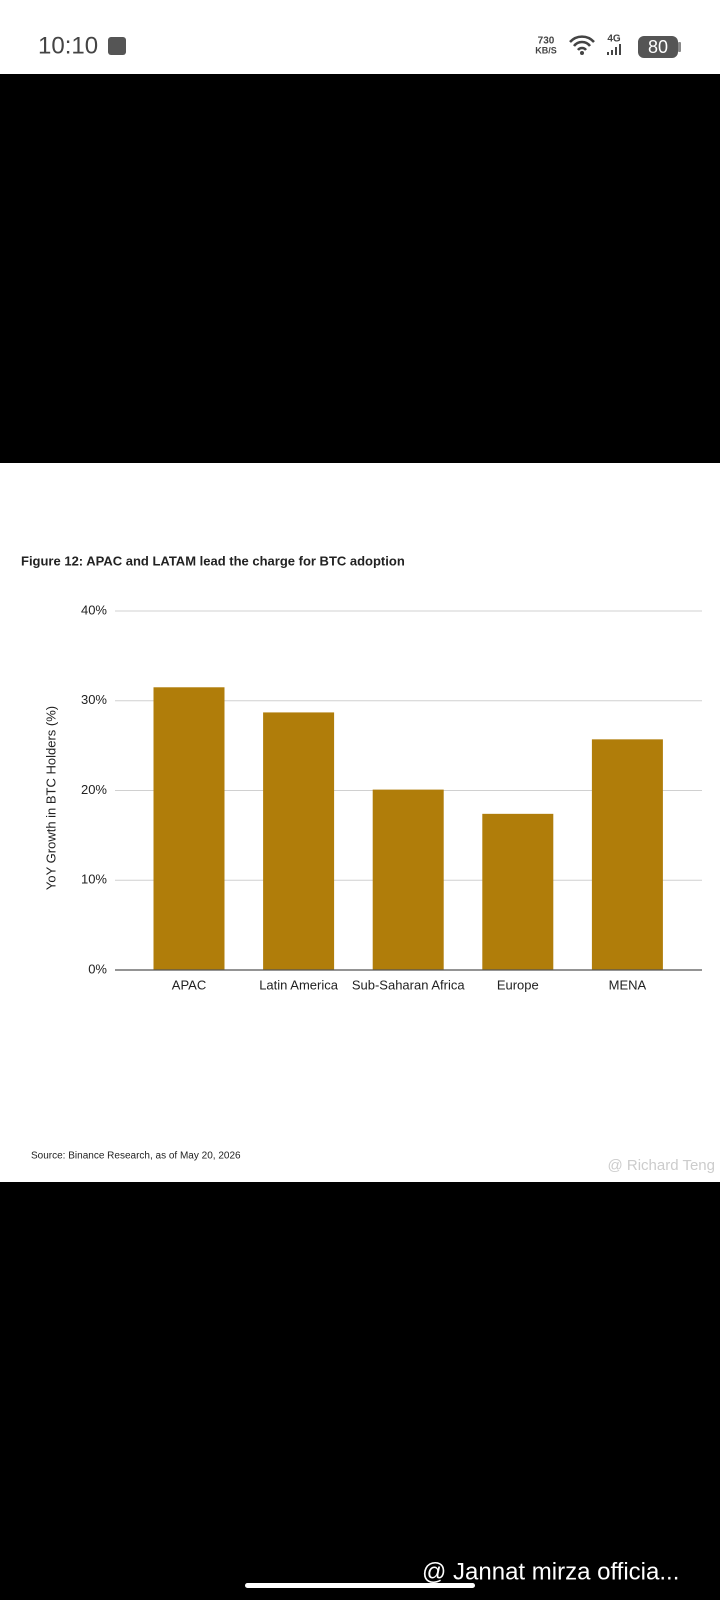  I want to click on x-tick-label: Latin America, so click(299, 984).